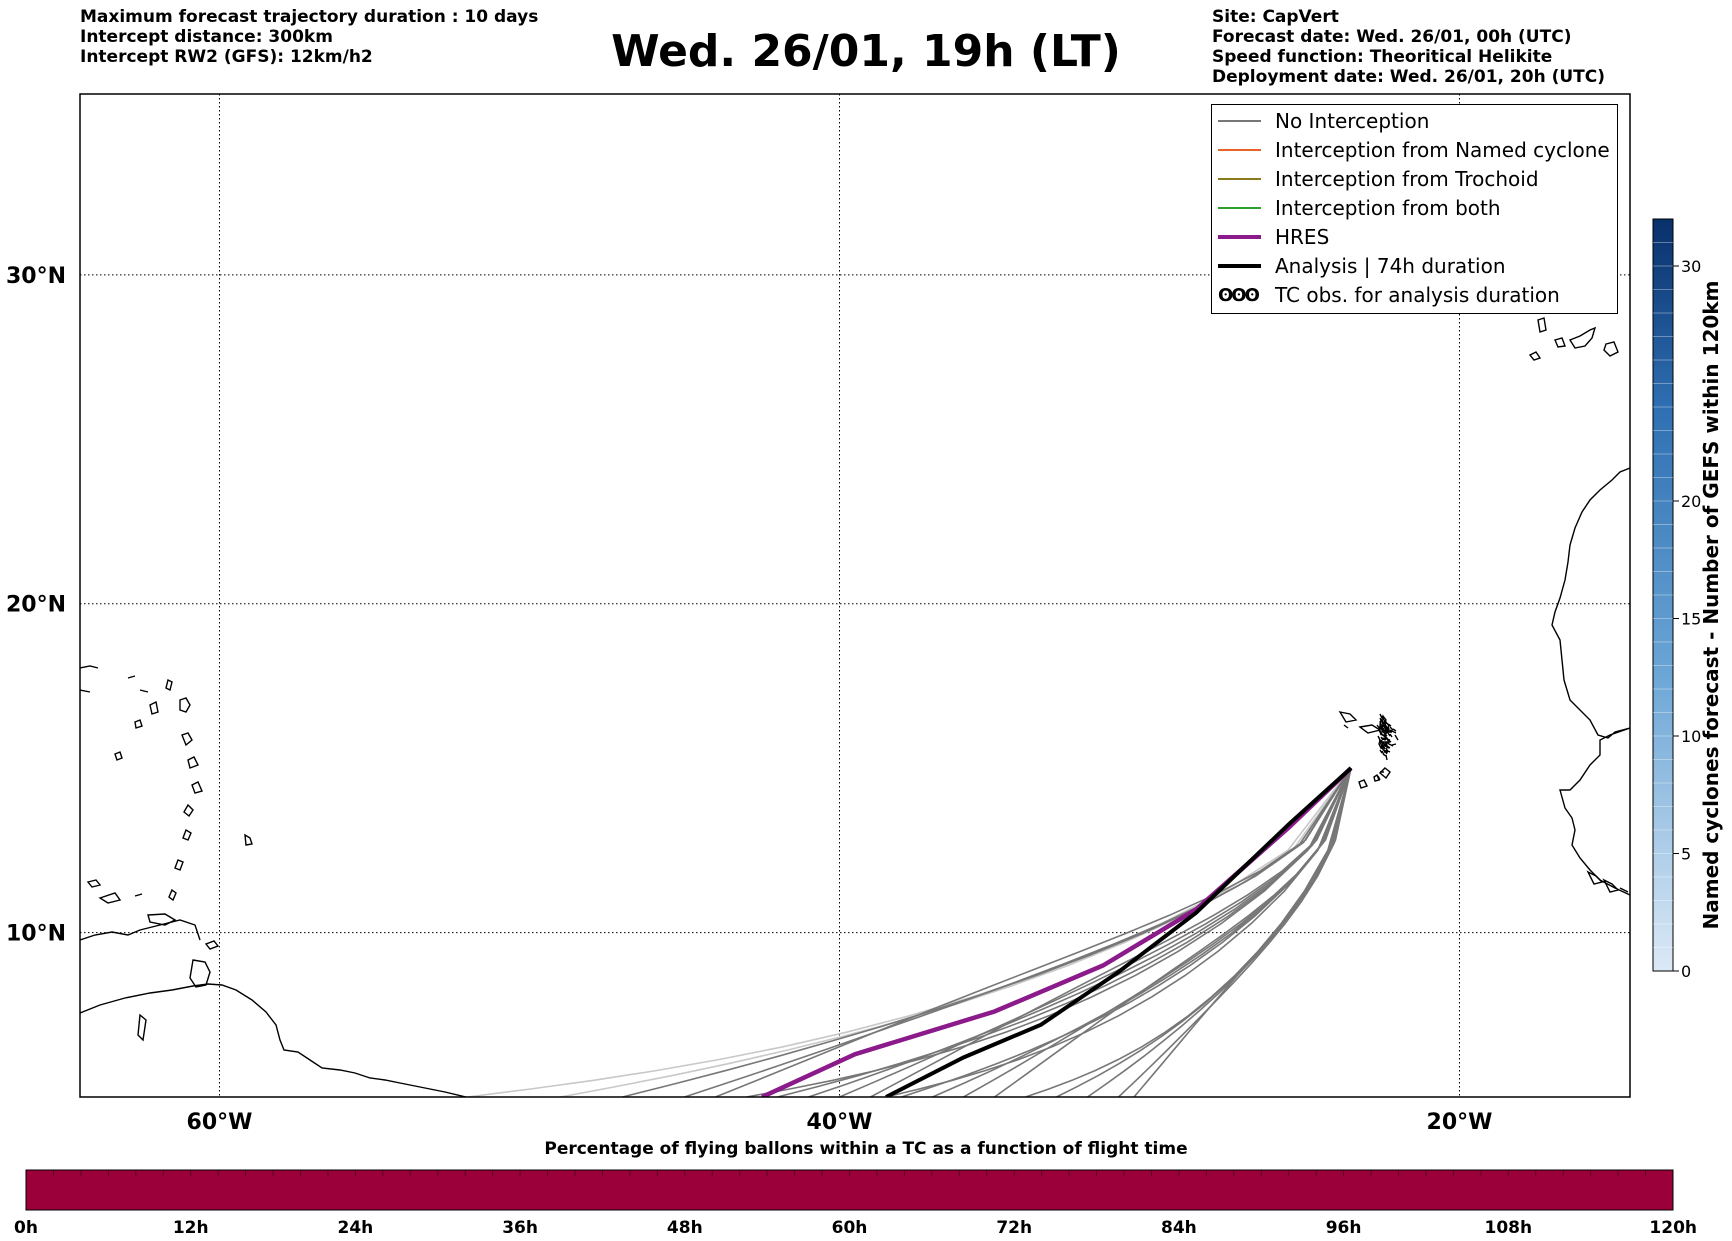  I want to click on cape-verde-santiago, so click(1374, 778).